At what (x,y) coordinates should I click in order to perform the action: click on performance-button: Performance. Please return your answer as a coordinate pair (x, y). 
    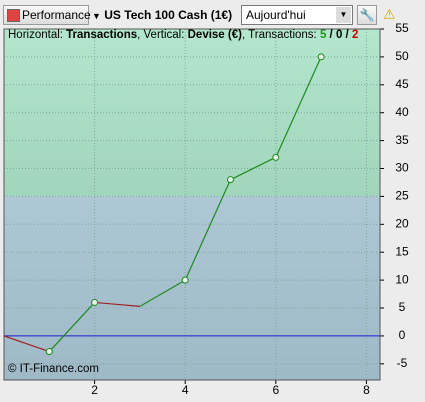
    Looking at the image, I should click on (47, 15).